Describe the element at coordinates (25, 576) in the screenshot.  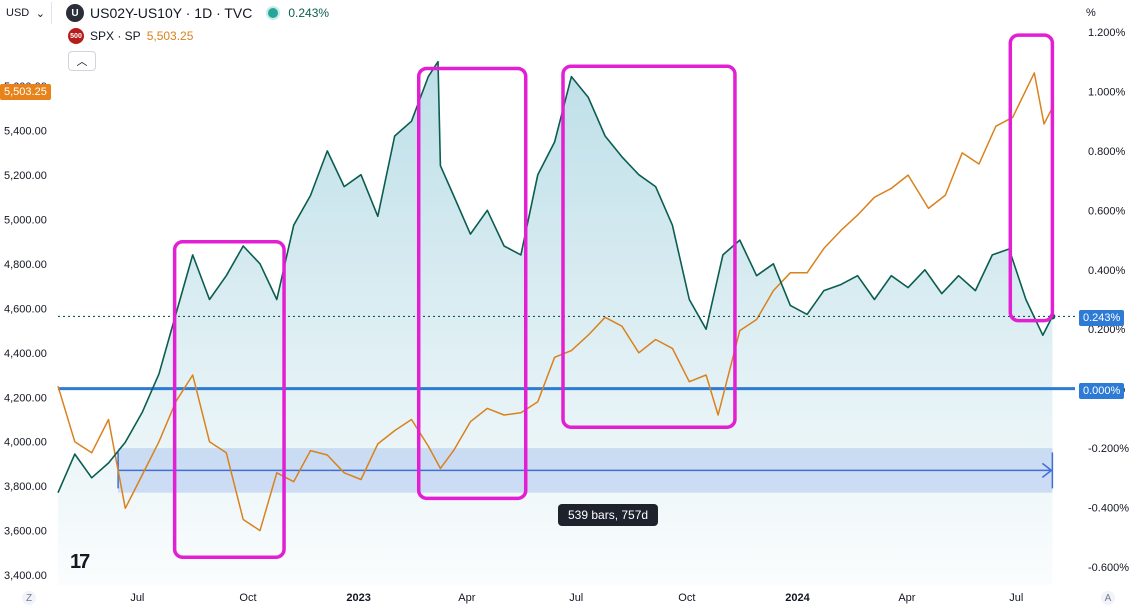
I see `left-axis-tick: 3,400.00` at that location.